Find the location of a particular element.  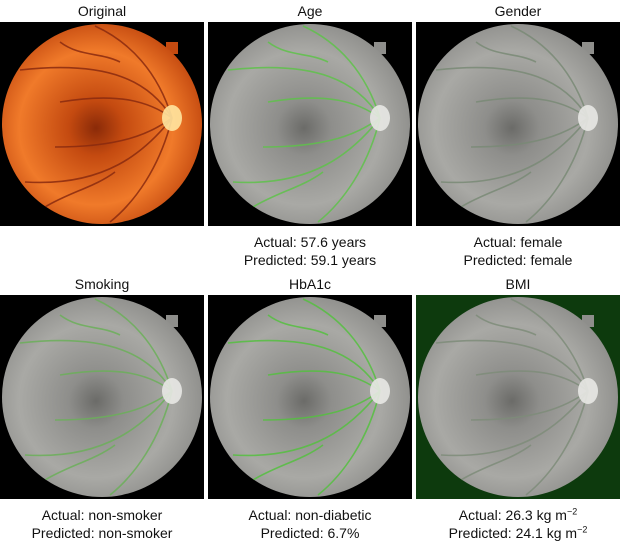

caption: Actual: non-diabetic is located at coordinates (310, 515).